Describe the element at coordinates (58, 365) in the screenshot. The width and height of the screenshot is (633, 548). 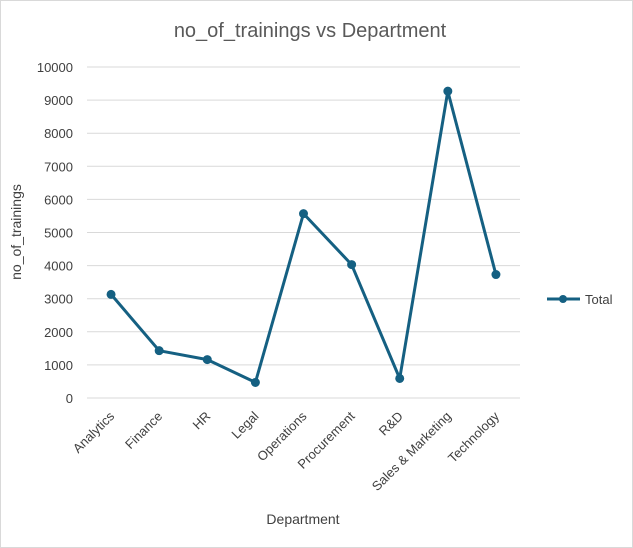
I see `y-tick-label: 1000` at that location.